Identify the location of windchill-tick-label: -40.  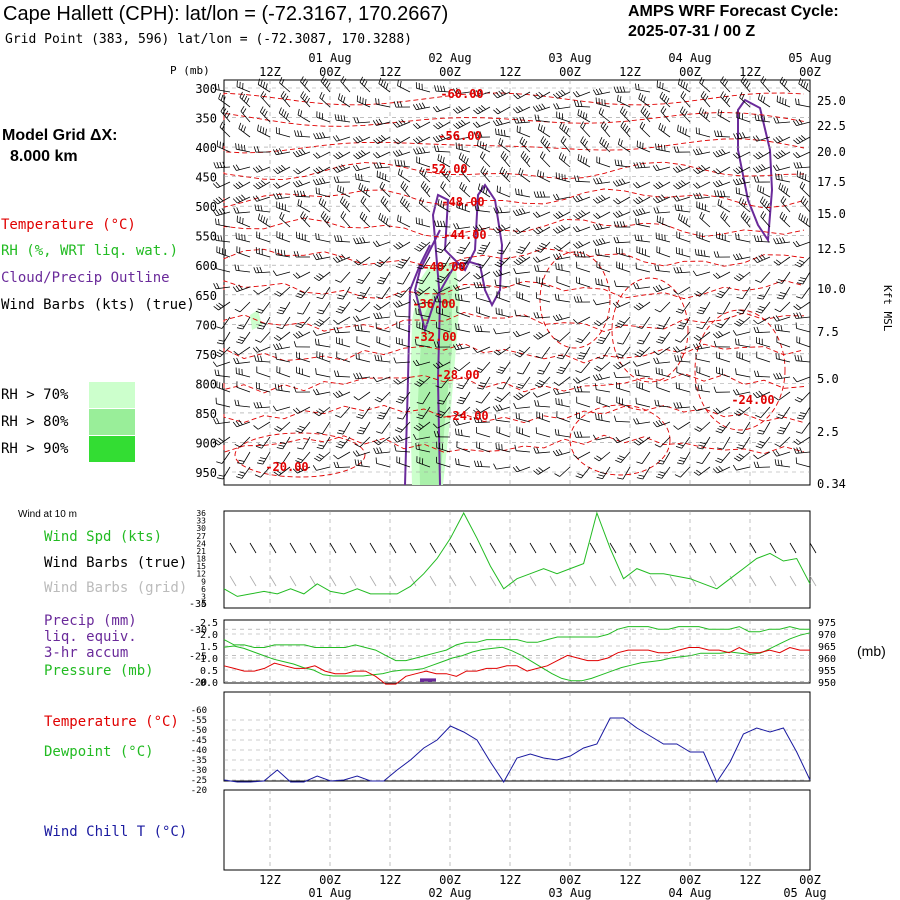
(199, 751).